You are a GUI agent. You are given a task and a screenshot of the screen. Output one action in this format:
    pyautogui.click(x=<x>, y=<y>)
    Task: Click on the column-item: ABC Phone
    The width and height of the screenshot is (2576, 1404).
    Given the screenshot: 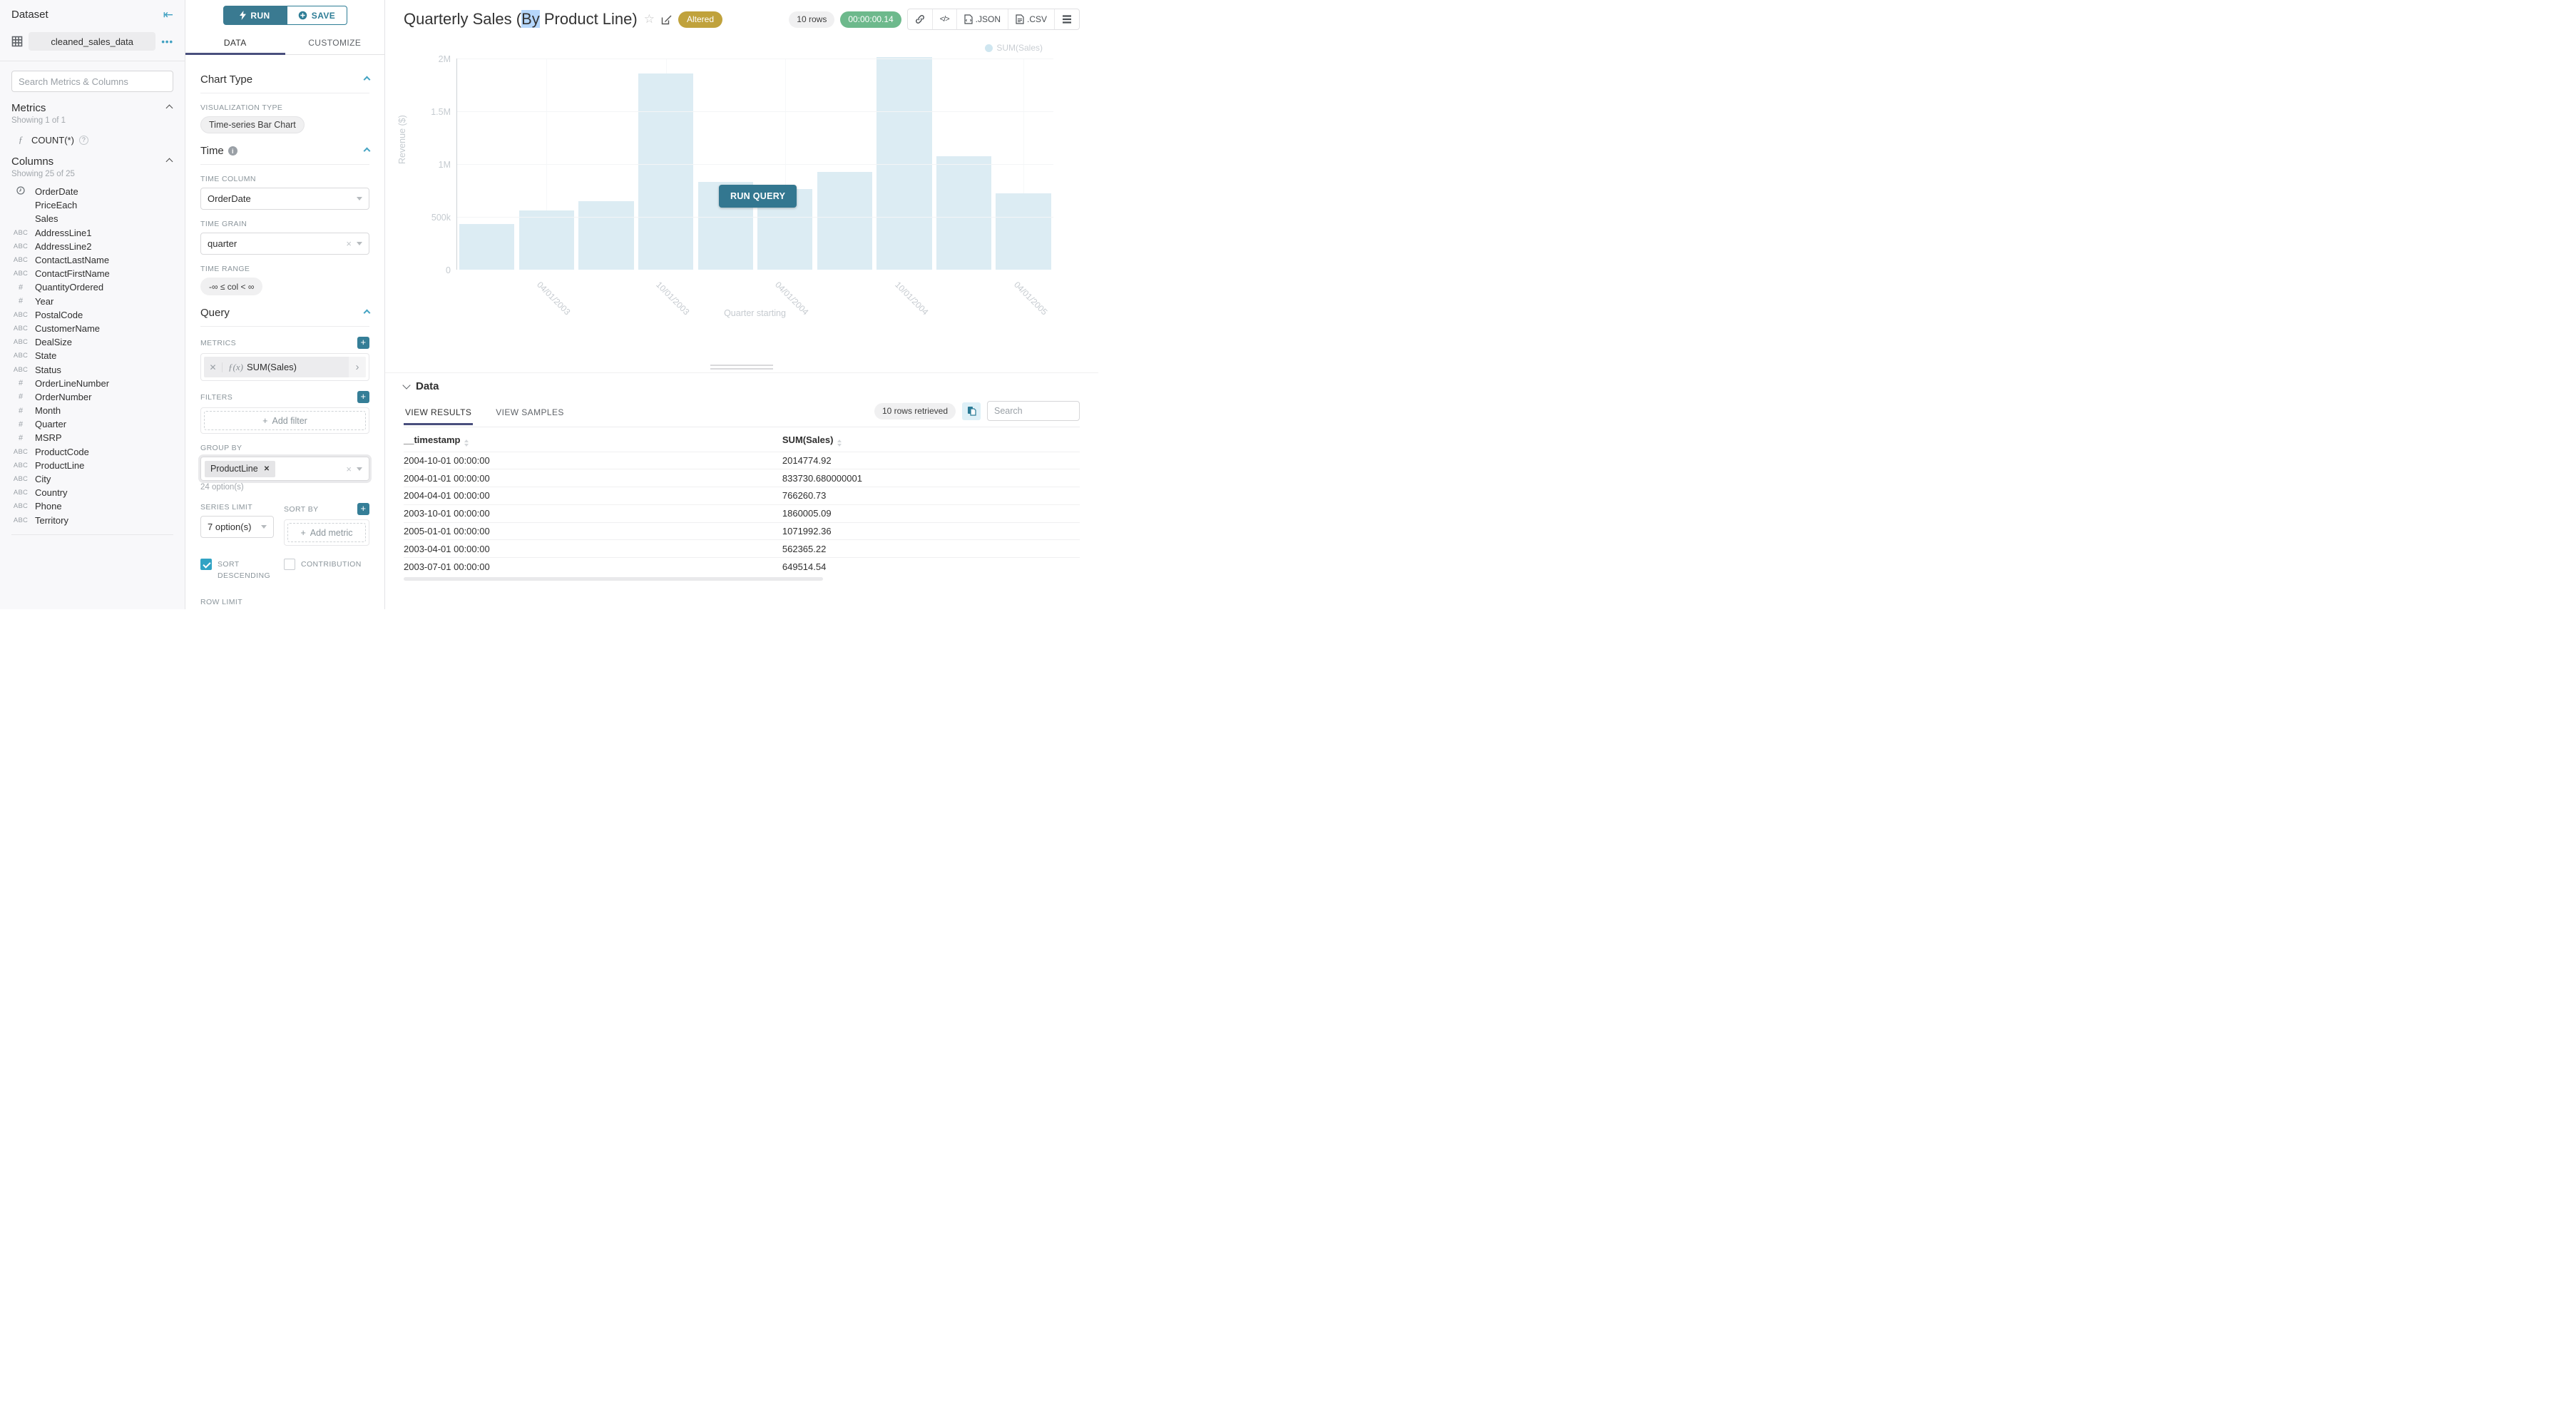 What is the action you would take?
    pyautogui.click(x=92, y=506)
    